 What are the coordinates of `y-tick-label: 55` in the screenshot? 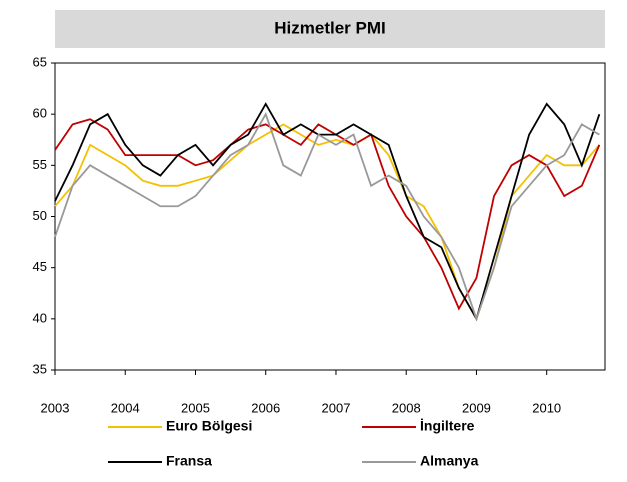 It's located at (40, 164).